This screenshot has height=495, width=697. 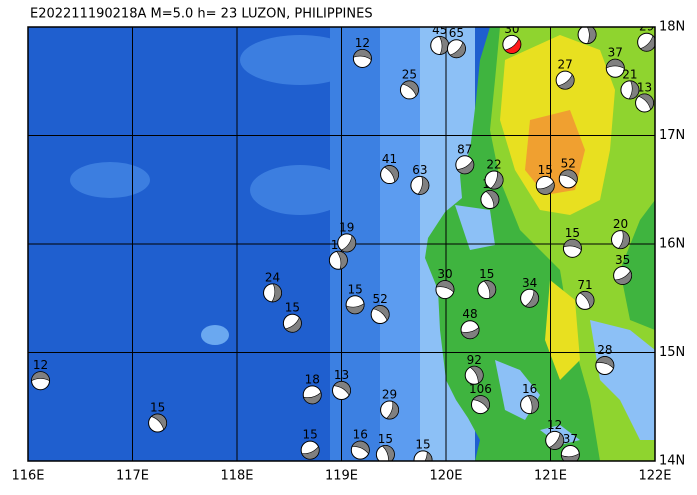 What do you see at coordinates (672, 461) in the screenshot?
I see `y-tick-label: 14N` at bounding box center [672, 461].